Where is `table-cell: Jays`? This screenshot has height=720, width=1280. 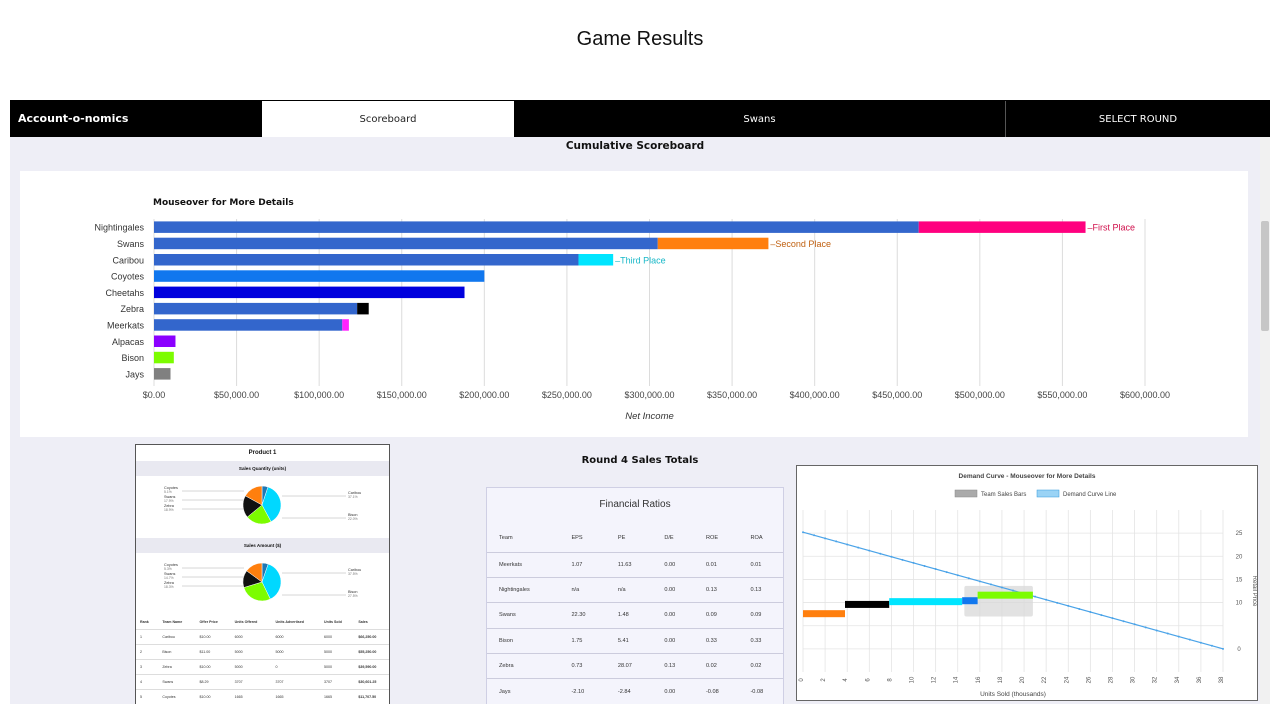 table-cell: Jays is located at coordinates (523, 691).